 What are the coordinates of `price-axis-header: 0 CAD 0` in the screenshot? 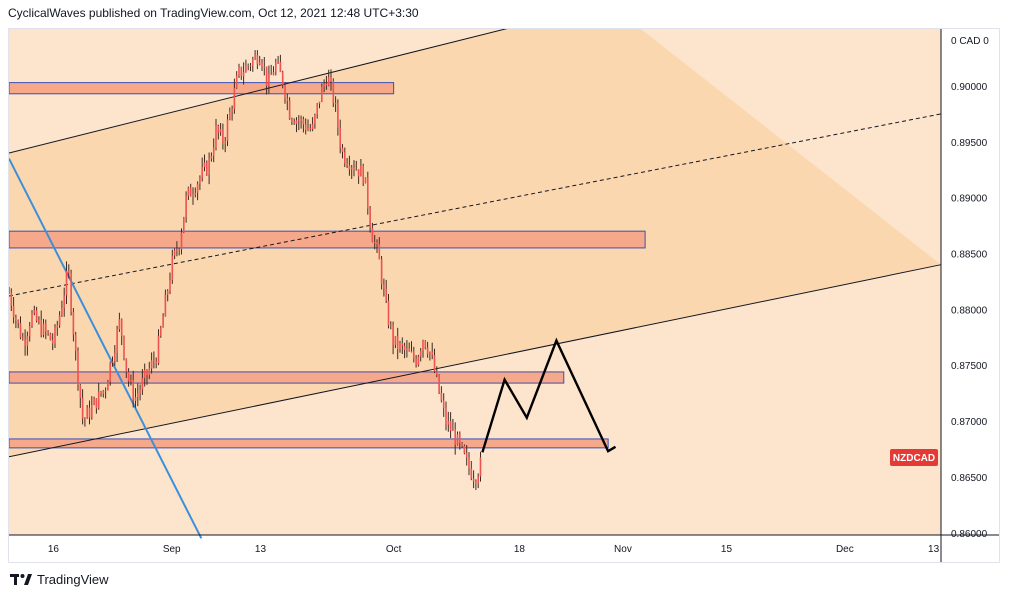 It's located at (970, 41).